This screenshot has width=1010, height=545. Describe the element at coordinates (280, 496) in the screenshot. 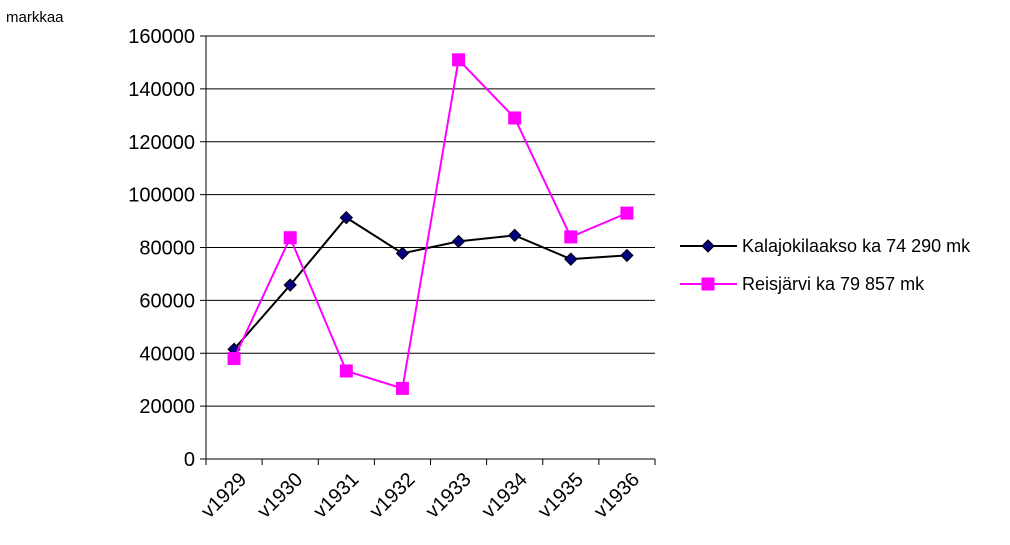

I see `x-tick-label: v1930` at that location.